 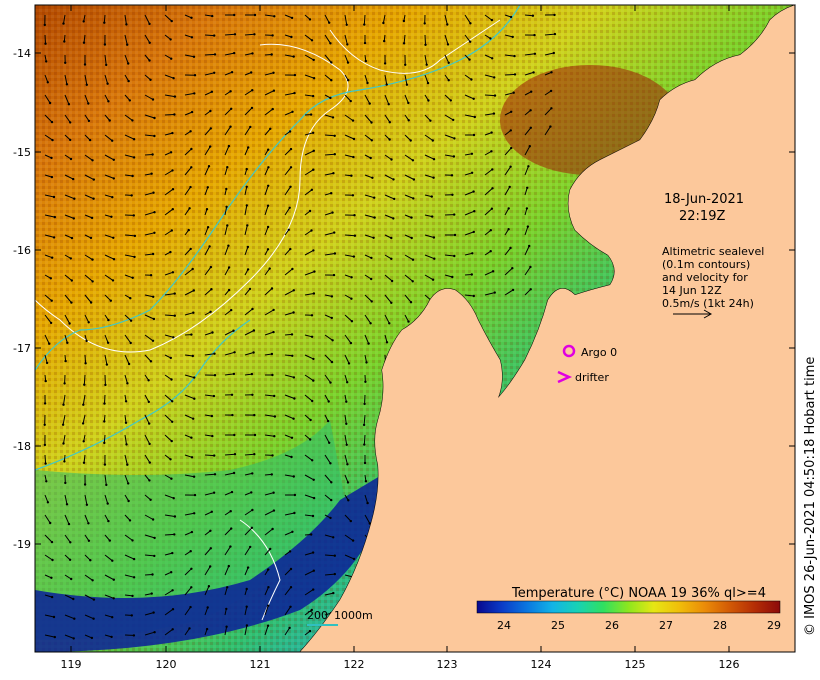 What do you see at coordinates (635, 664) in the screenshot?
I see `lon-tick-label: 125` at bounding box center [635, 664].